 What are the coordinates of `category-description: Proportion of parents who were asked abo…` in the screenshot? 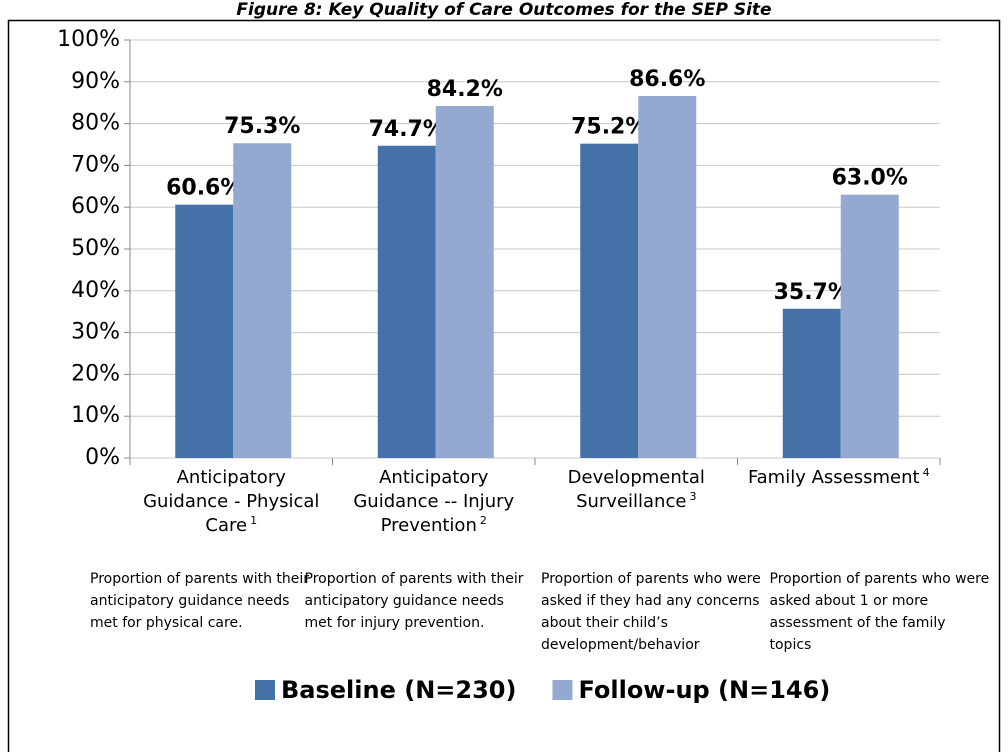 It's located at (879, 612).